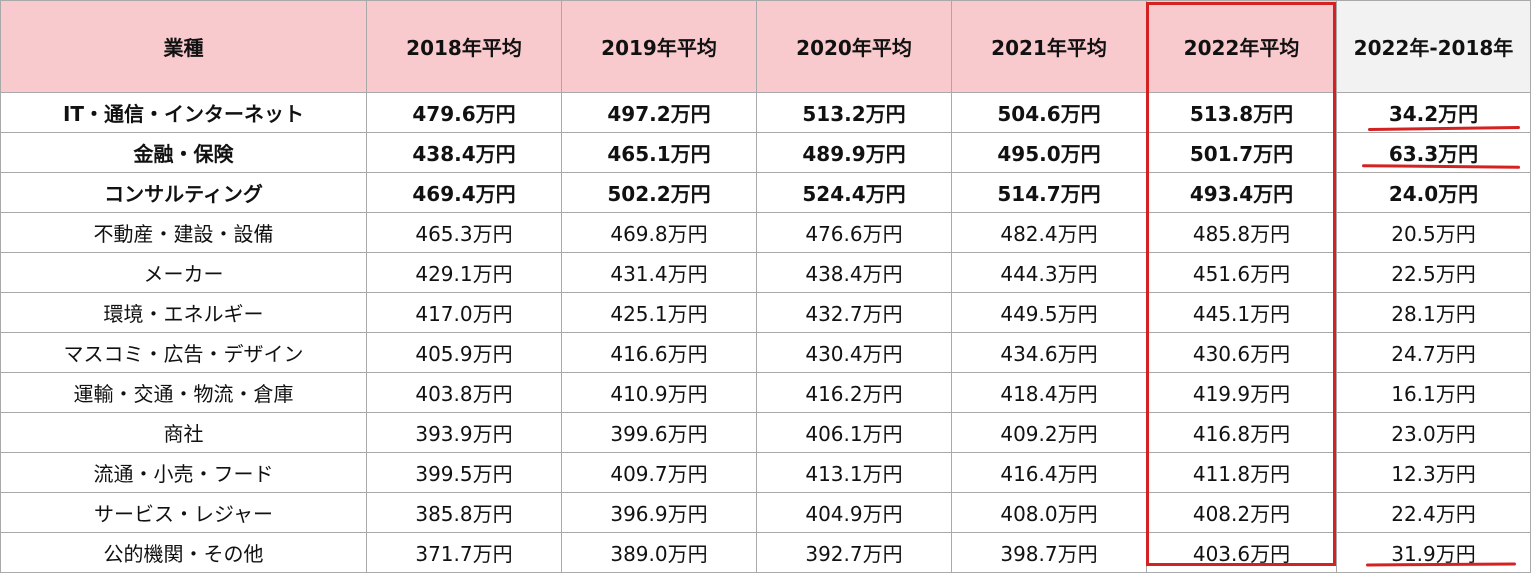 The image size is (1536, 573). Describe the element at coordinates (854, 472) in the screenshot. I see `value-2020: 413.1万円` at that location.